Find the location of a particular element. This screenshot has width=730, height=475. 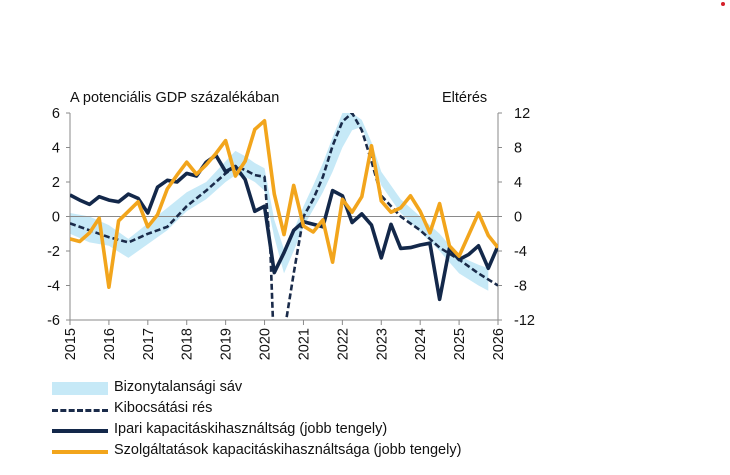

left-tick-label: 2 is located at coordinates (56, 183).